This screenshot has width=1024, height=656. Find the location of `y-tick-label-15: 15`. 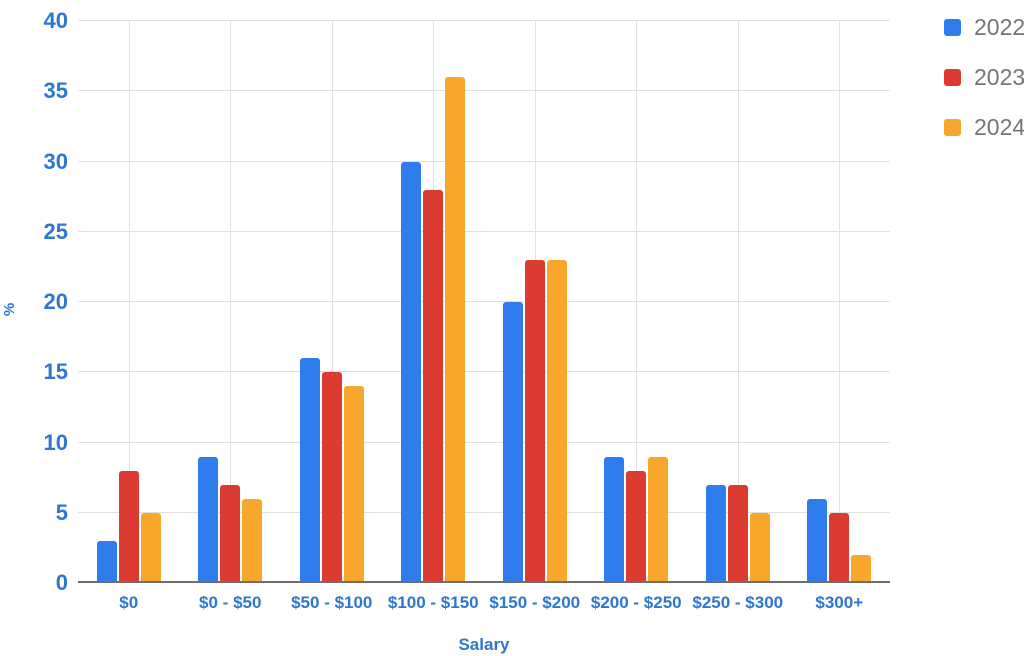

y-tick-label-15: 15 is located at coordinates (55, 372).